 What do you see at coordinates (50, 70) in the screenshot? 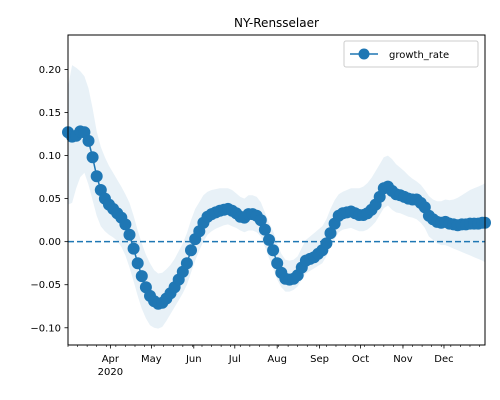
I see `y-tick-label: 0.20` at bounding box center [50, 70].